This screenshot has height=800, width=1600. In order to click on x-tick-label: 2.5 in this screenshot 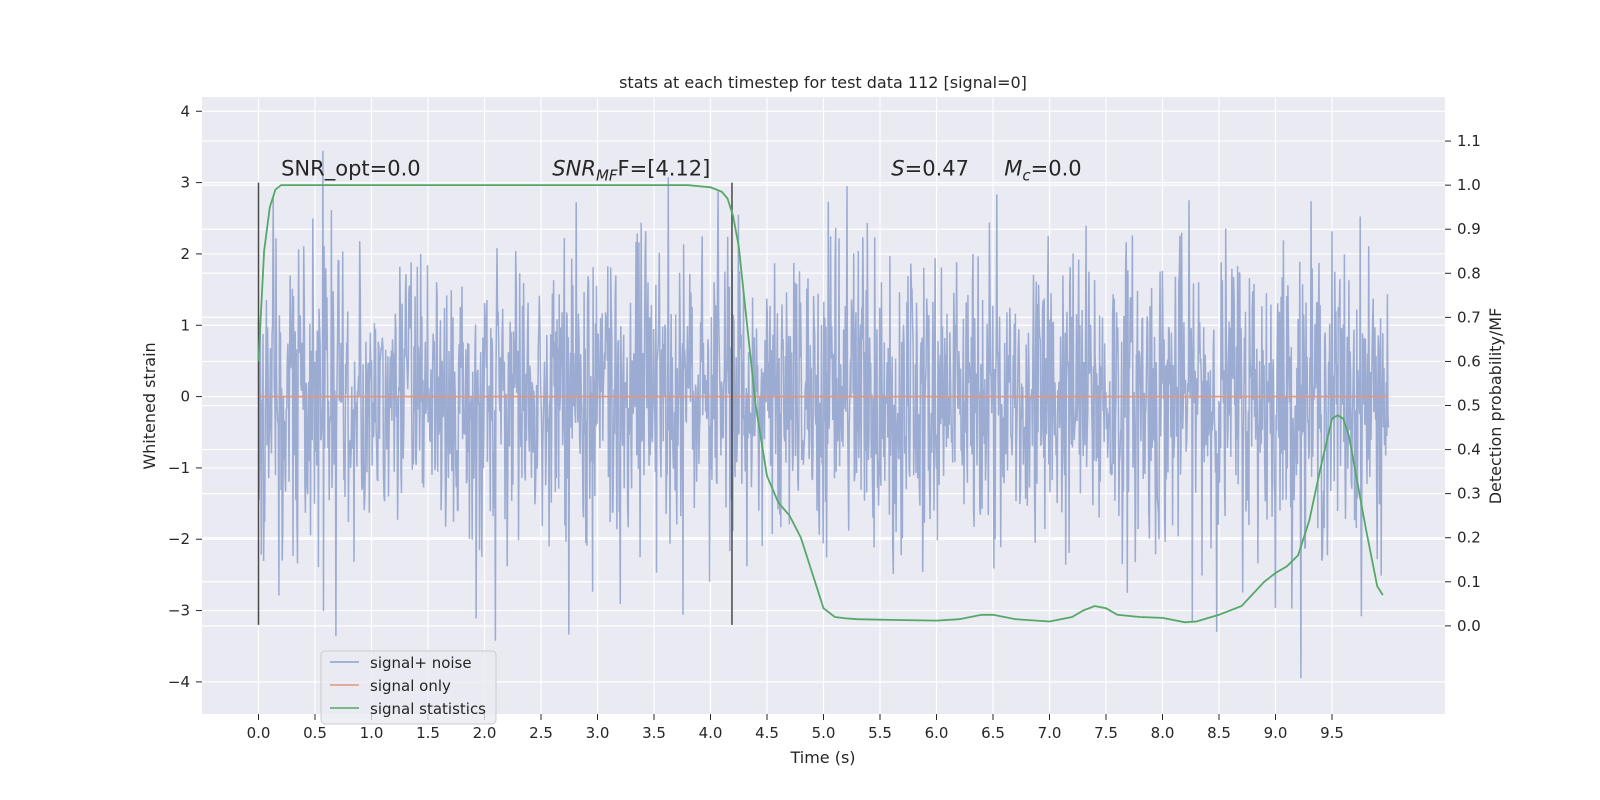, I will do `click(541, 733)`.